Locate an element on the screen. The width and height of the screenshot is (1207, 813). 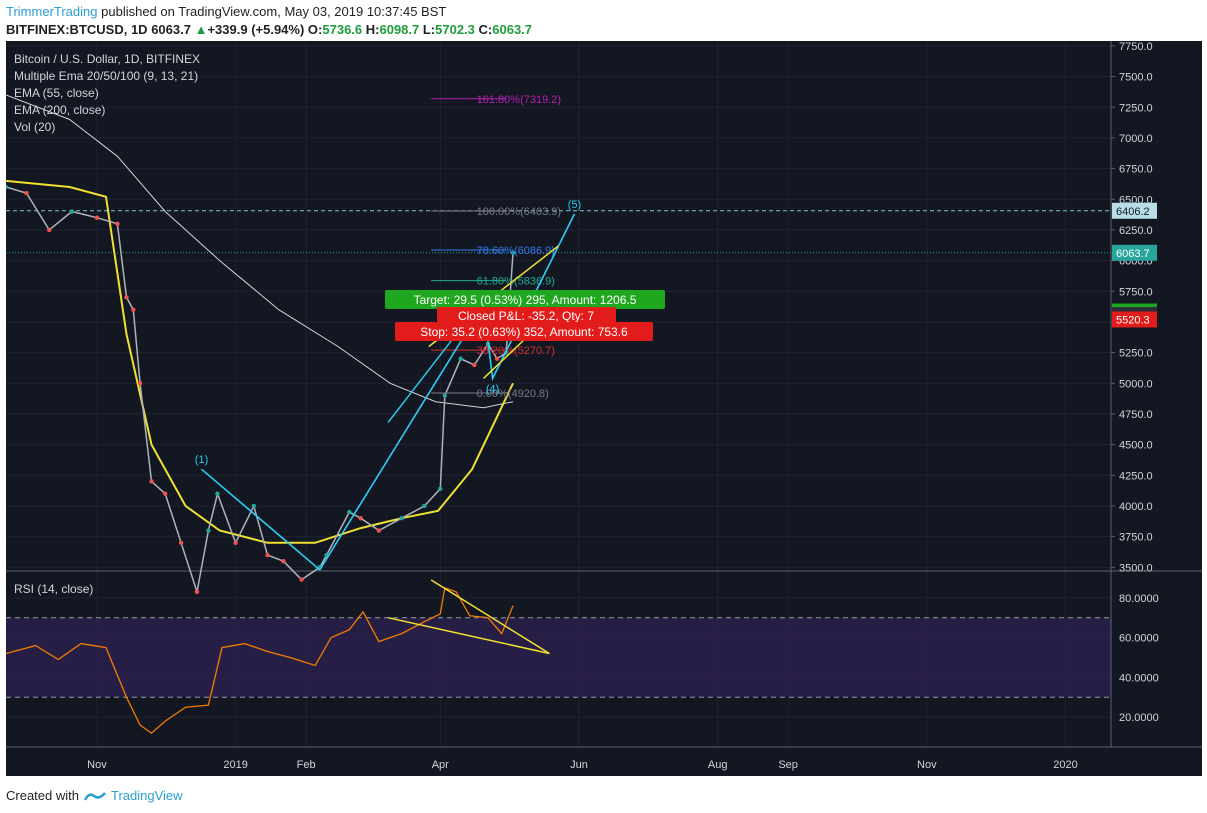
fib-level-label: 0.00%(4920.8) is located at coordinates (513, 394).